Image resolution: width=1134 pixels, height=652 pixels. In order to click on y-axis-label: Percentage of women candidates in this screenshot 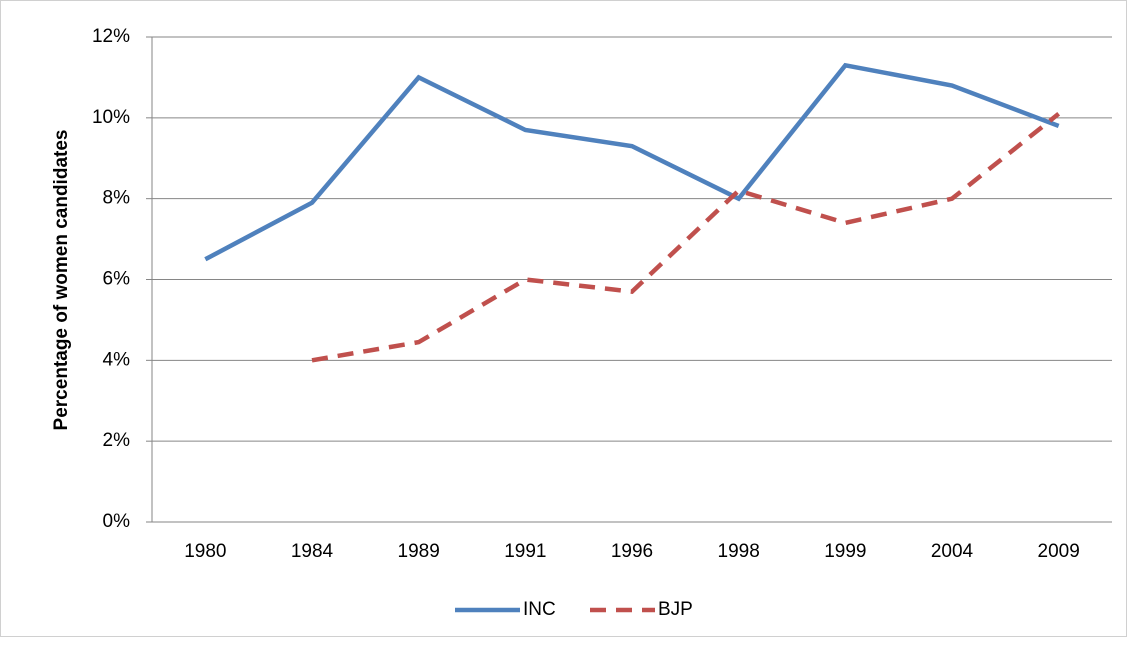, I will do `click(61, 280)`.